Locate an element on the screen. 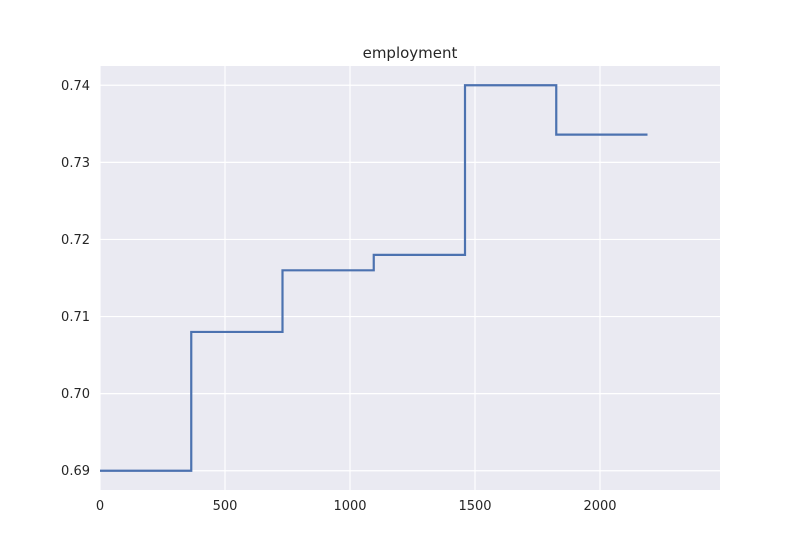 The image size is (800, 550). y-tick-label: 0.69 is located at coordinates (75, 471).